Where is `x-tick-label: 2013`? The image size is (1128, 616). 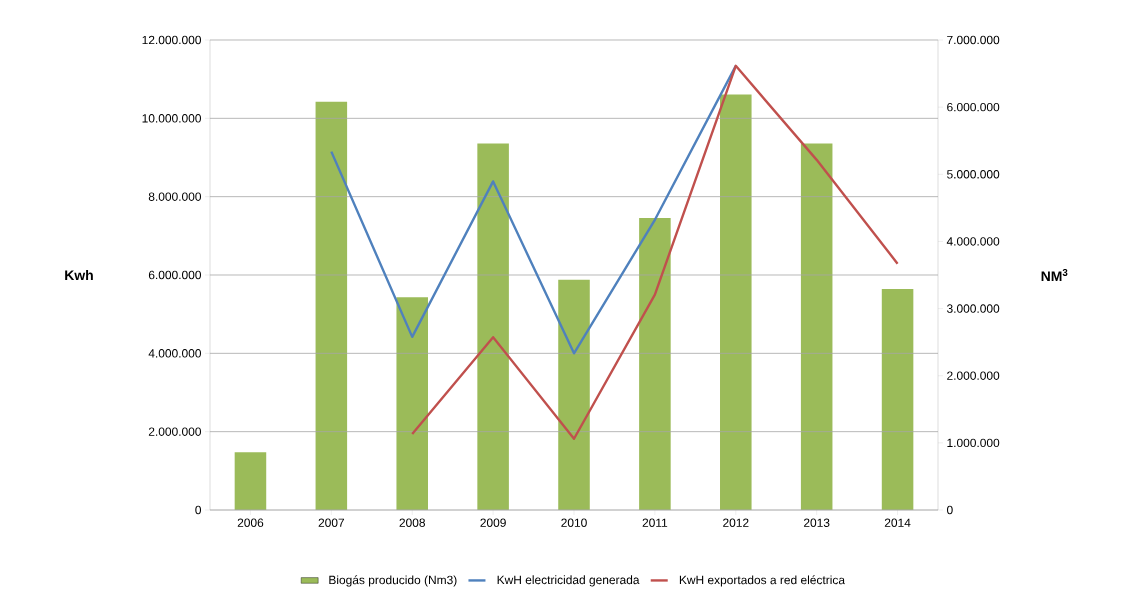
x-tick-label: 2013 is located at coordinates (816, 522).